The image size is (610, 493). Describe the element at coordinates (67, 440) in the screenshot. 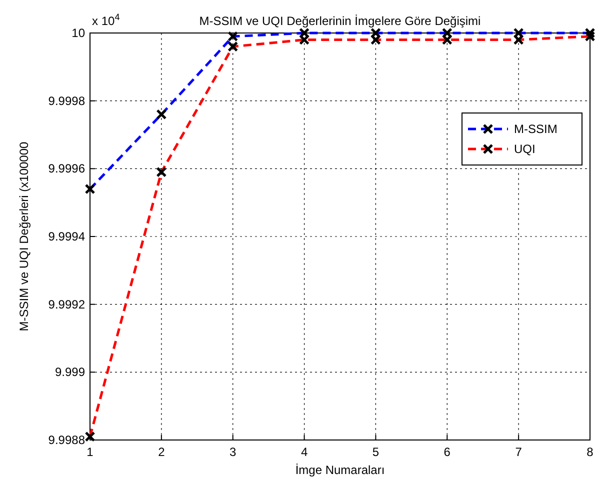

I see `y-tick-label: 9.9988` at that location.